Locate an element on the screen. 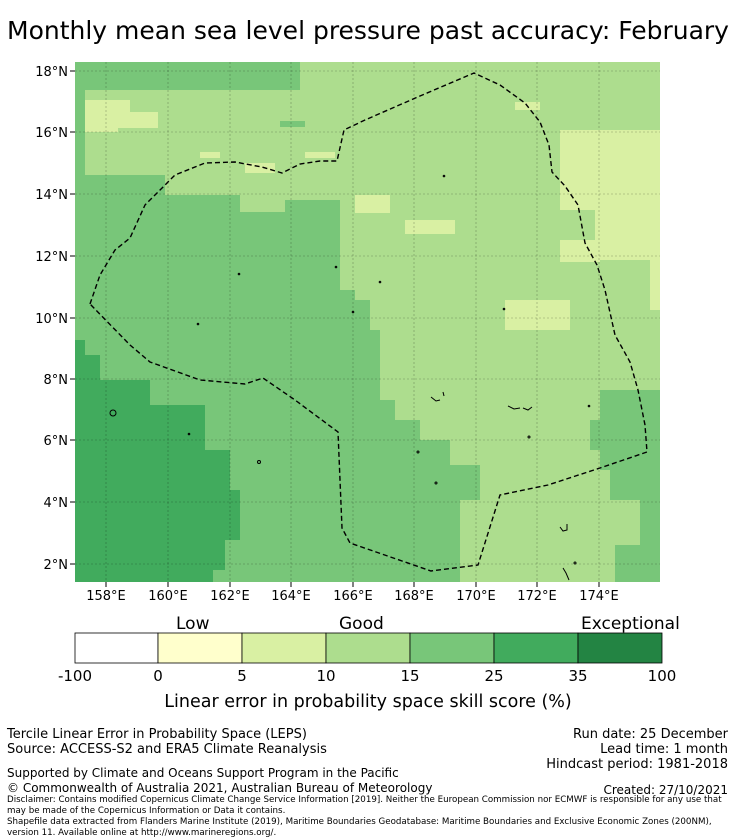 This screenshot has width=736, height=839. created-date: Created: 27/10/2021 is located at coordinates (665, 790).